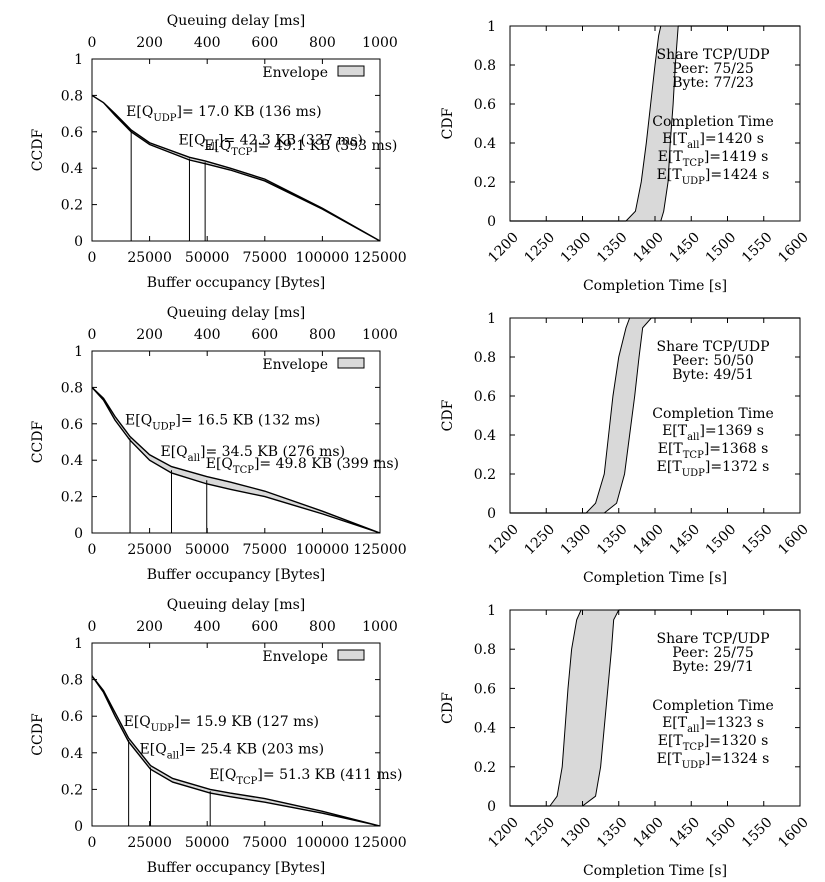 Image resolution: width=825 pixels, height=882 pixels. Describe the element at coordinates (162, 728) in the screenshot. I see `mean-annotation-sub: UDP` at that location.